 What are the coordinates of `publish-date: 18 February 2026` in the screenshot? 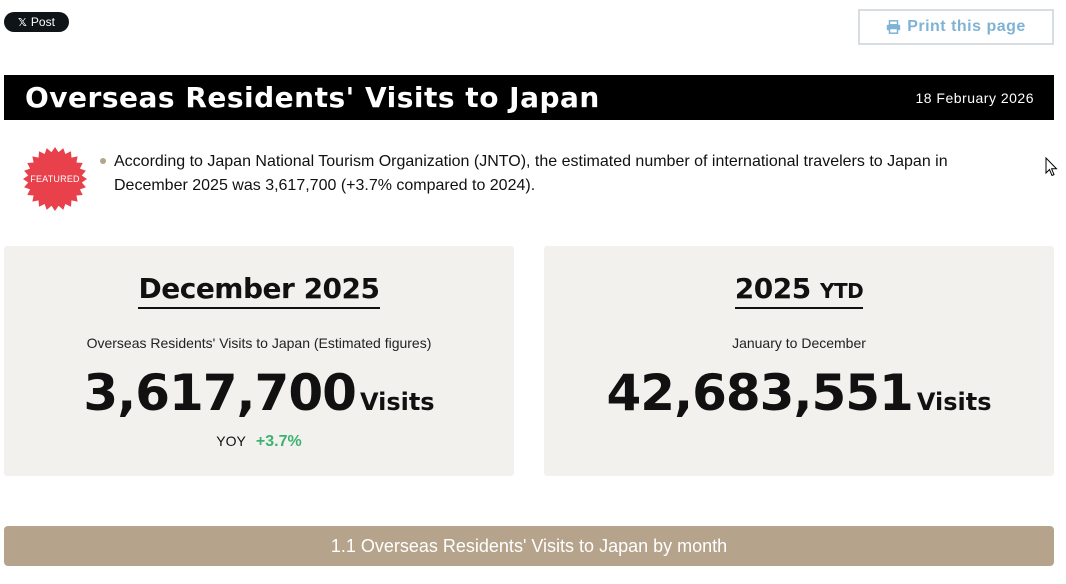 It's located at (974, 97).